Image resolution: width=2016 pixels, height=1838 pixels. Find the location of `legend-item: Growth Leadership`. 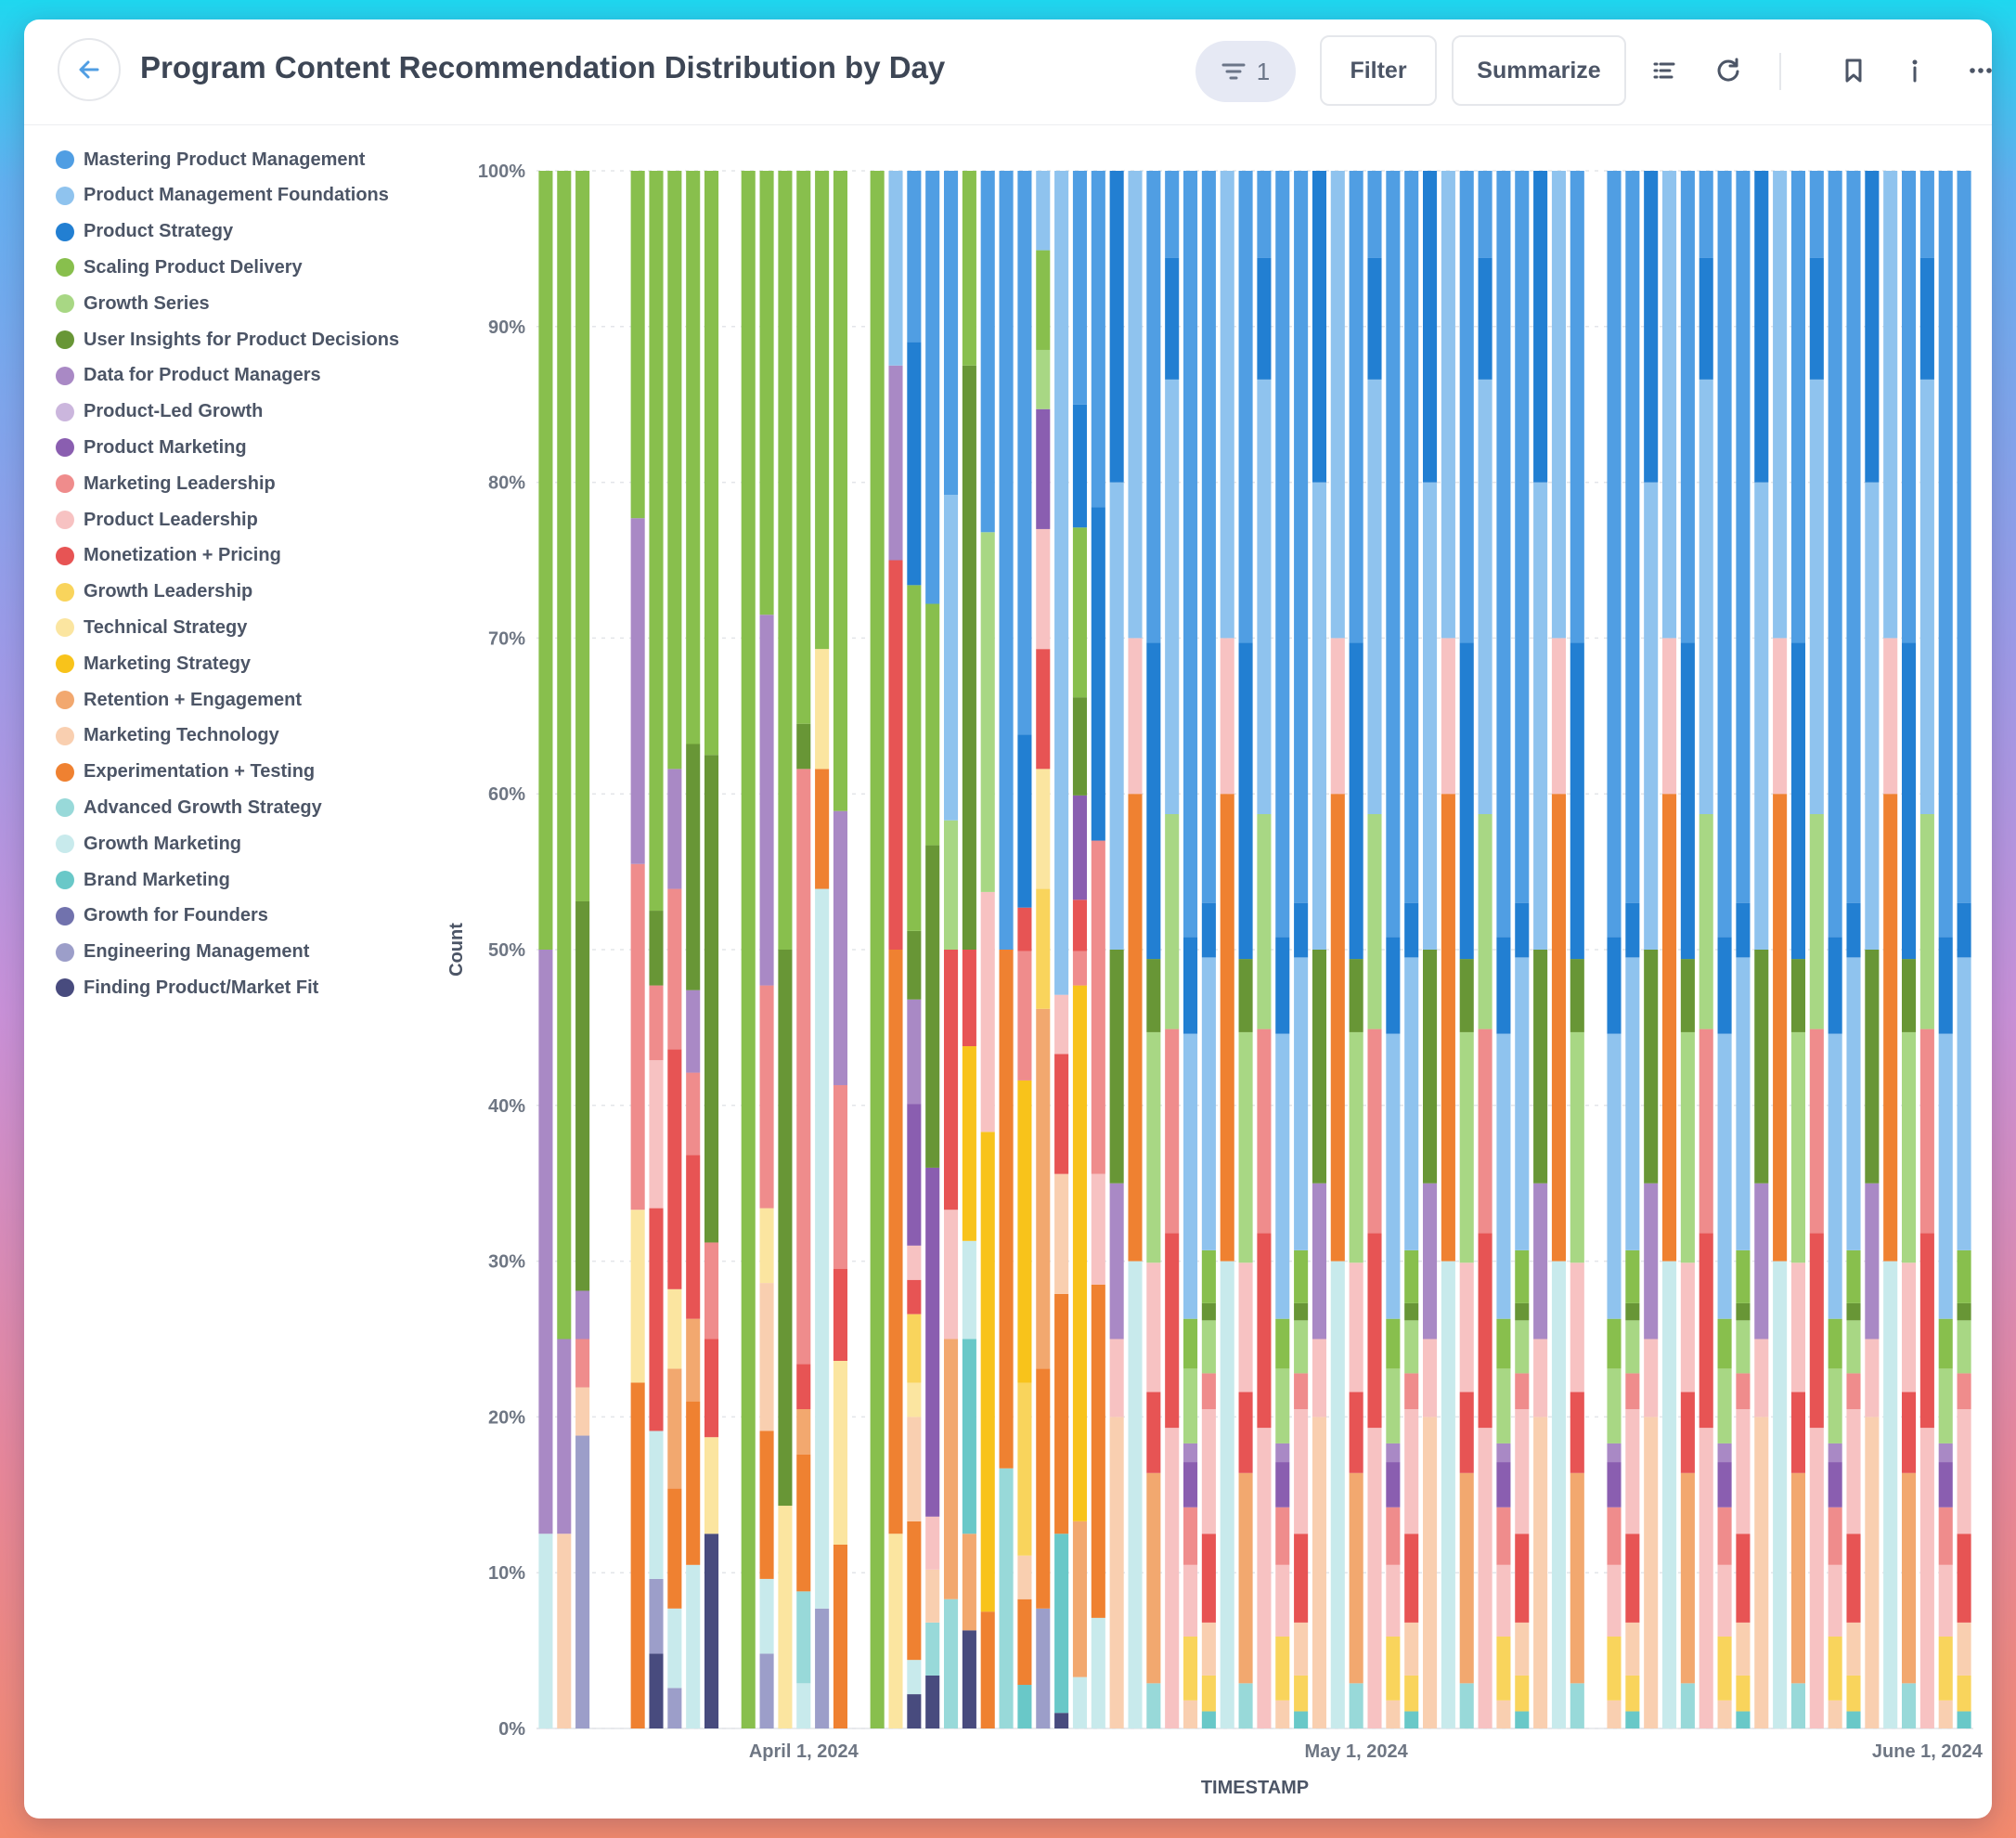

legend-item: Growth Leadership is located at coordinates (154, 592).